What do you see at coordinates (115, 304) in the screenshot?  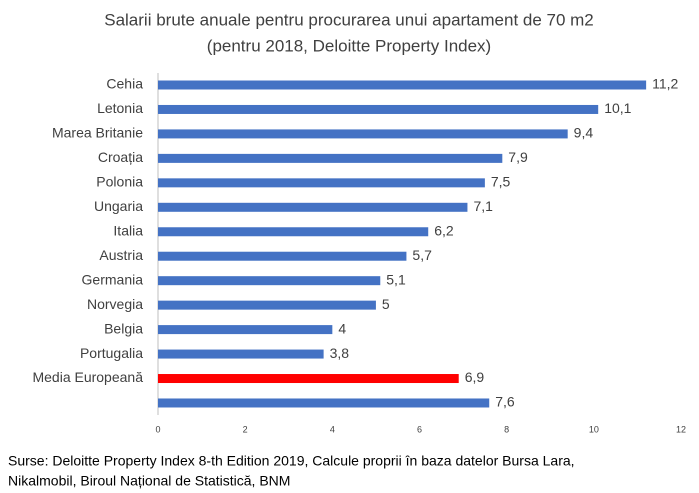 I see `y-tick-label: Norvegia` at bounding box center [115, 304].